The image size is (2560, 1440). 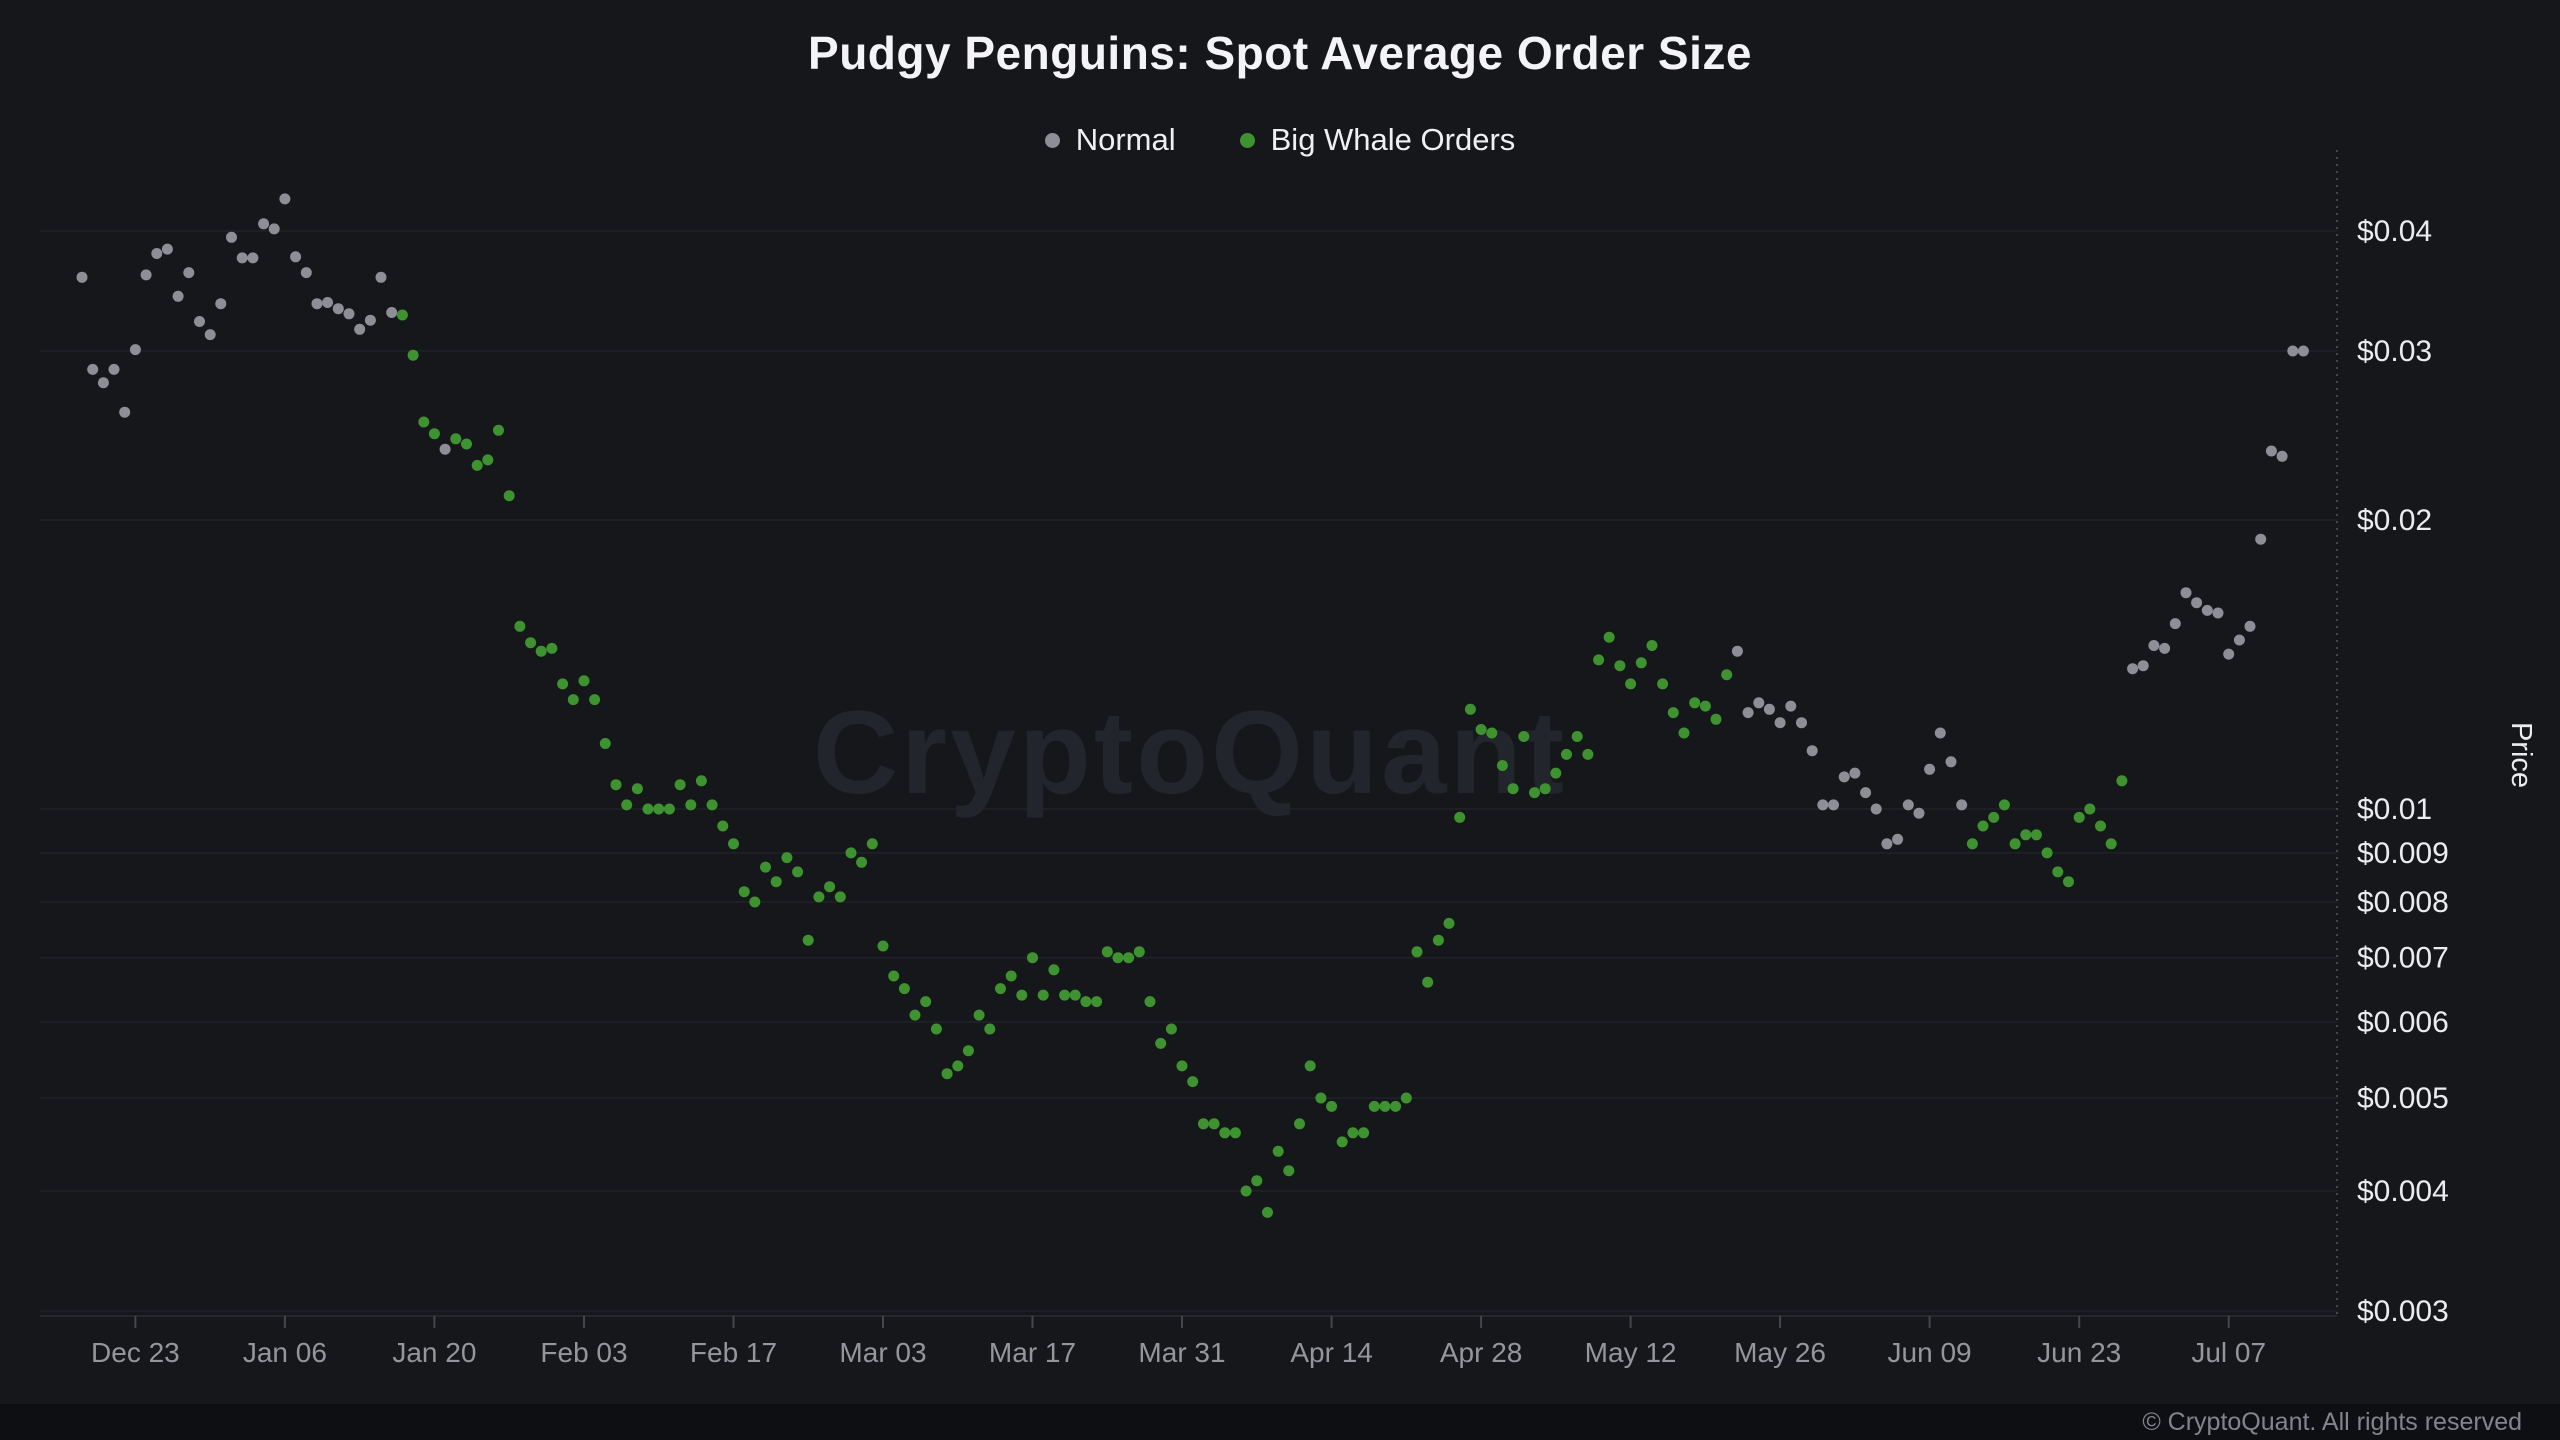 I want to click on legend: Normal Big Whale Orders, so click(x=1280, y=140).